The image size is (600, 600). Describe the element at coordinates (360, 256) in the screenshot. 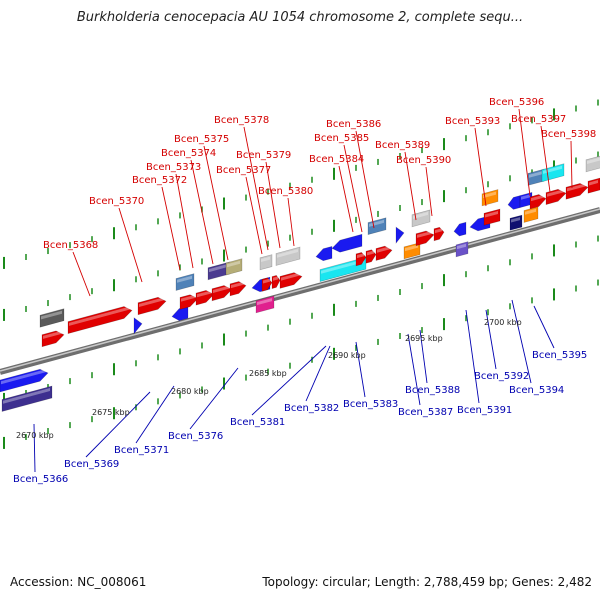

I see `gene-bar-5384-shine` at that location.